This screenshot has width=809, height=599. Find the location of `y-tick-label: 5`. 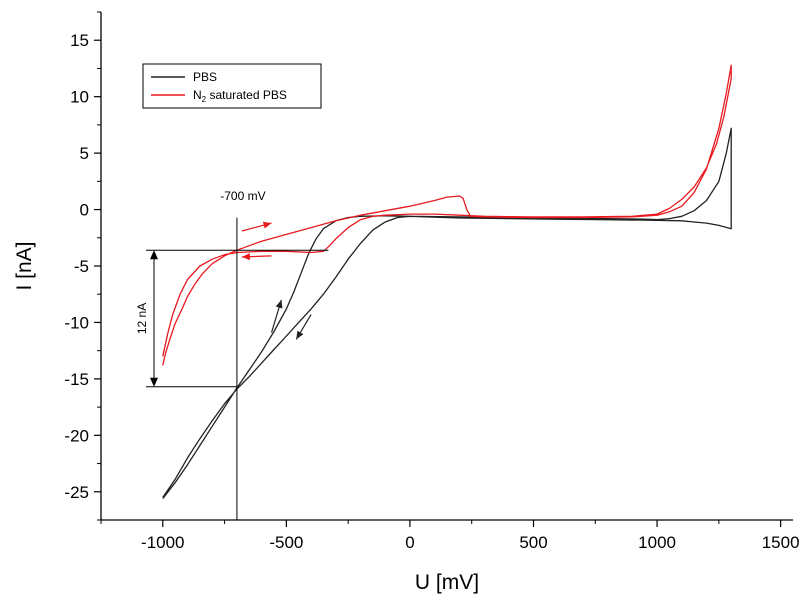

y-tick-label: 5 is located at coordinates (84, 153).